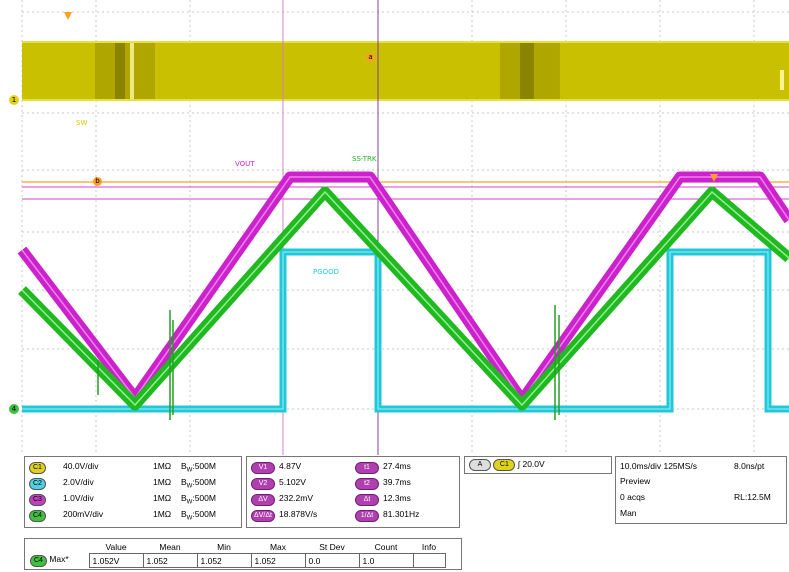 This screenshot has width=789, height=572. I want to click on trigger-mode: A, so click(480, 464).